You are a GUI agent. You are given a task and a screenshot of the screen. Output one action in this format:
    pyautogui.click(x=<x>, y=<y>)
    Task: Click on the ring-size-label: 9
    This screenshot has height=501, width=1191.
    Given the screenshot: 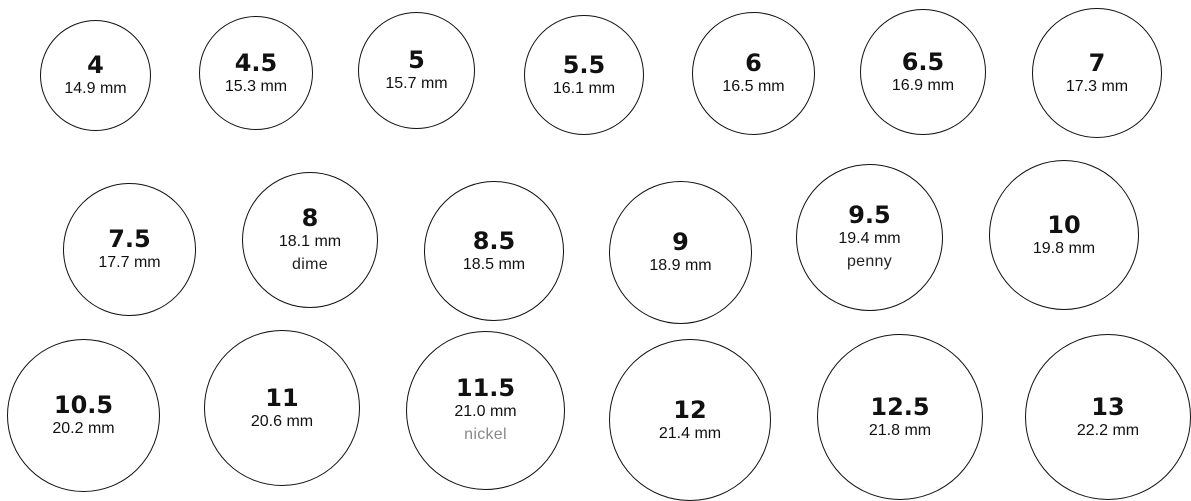 What is the action you would take?
    pyautogui.click(x=680, y=242)
    